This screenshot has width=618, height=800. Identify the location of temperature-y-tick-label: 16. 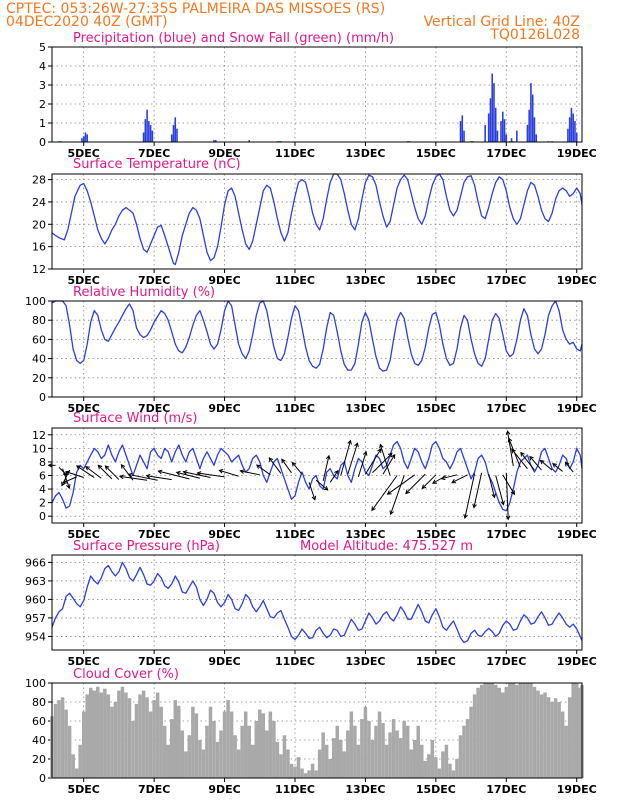
(39, 247).